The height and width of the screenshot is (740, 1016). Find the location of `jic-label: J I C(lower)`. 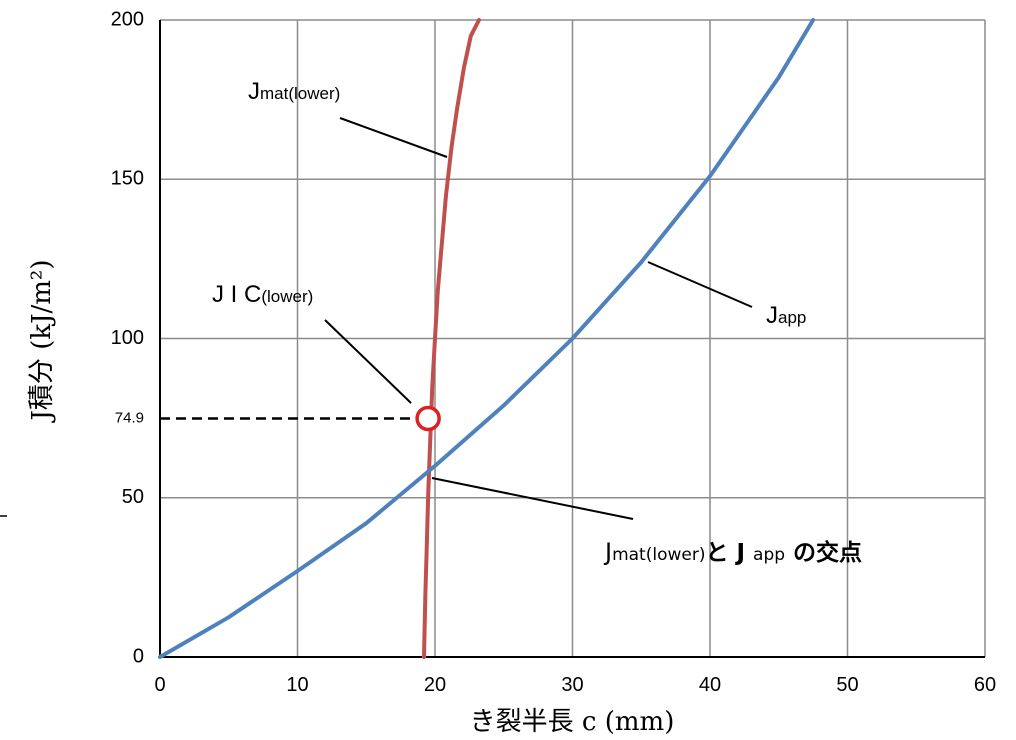

jic-label: J I C(lower) is located at coordinates (262, 294).